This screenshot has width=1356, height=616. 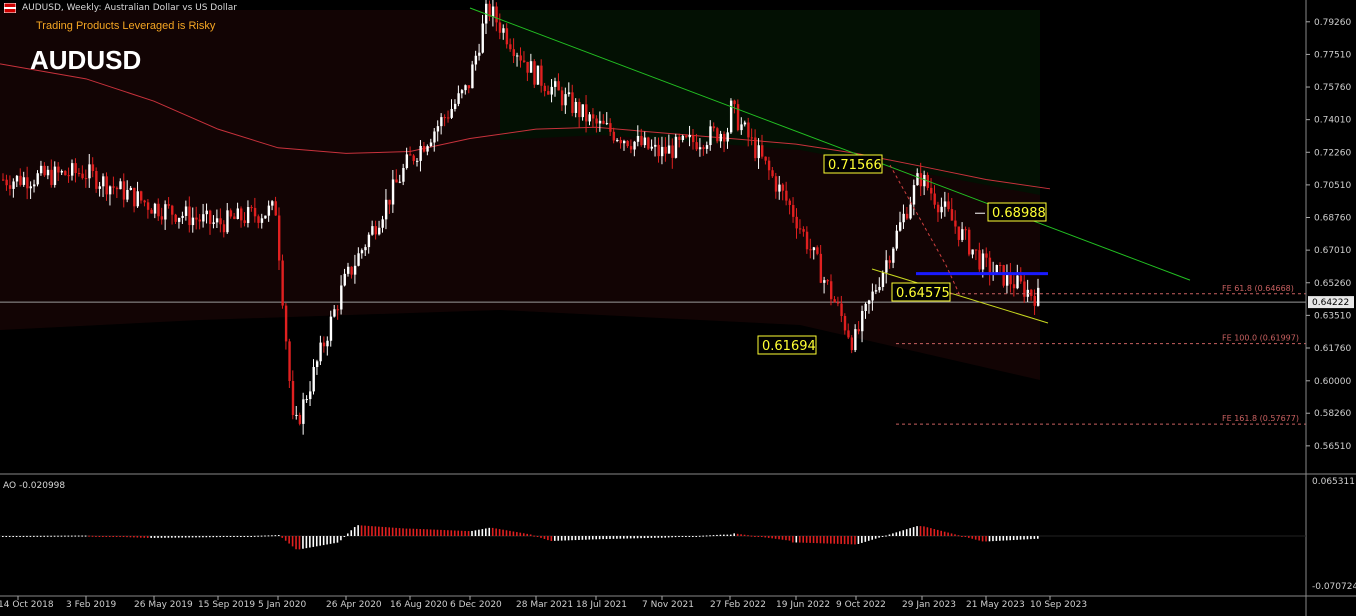 What do you see at coordinates (1332, 349) in the screenshot?
I see `y-tick-label: 0.61760` at bounding box center [1332, 349].